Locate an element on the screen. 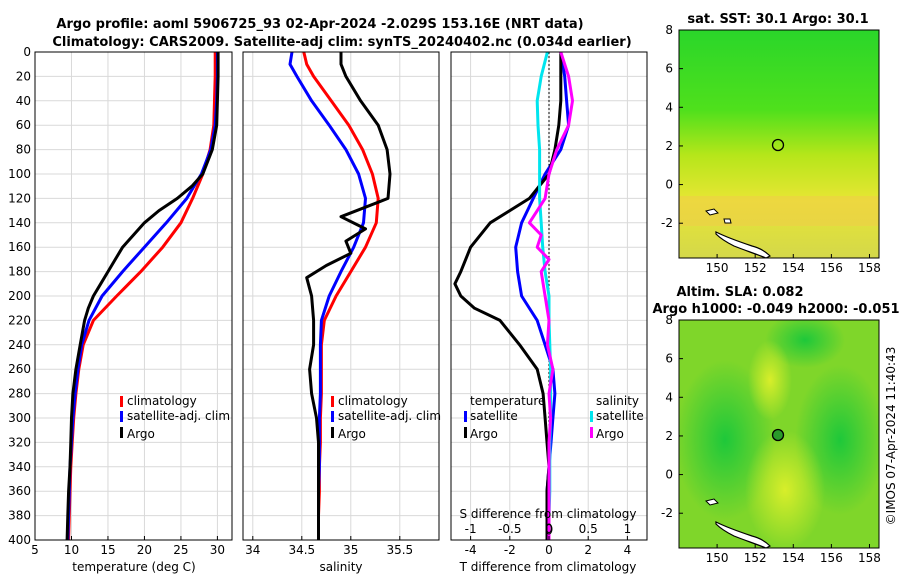 The image size is (900, 580). y-tick-label: 20 is located at coordinates (23, 76).